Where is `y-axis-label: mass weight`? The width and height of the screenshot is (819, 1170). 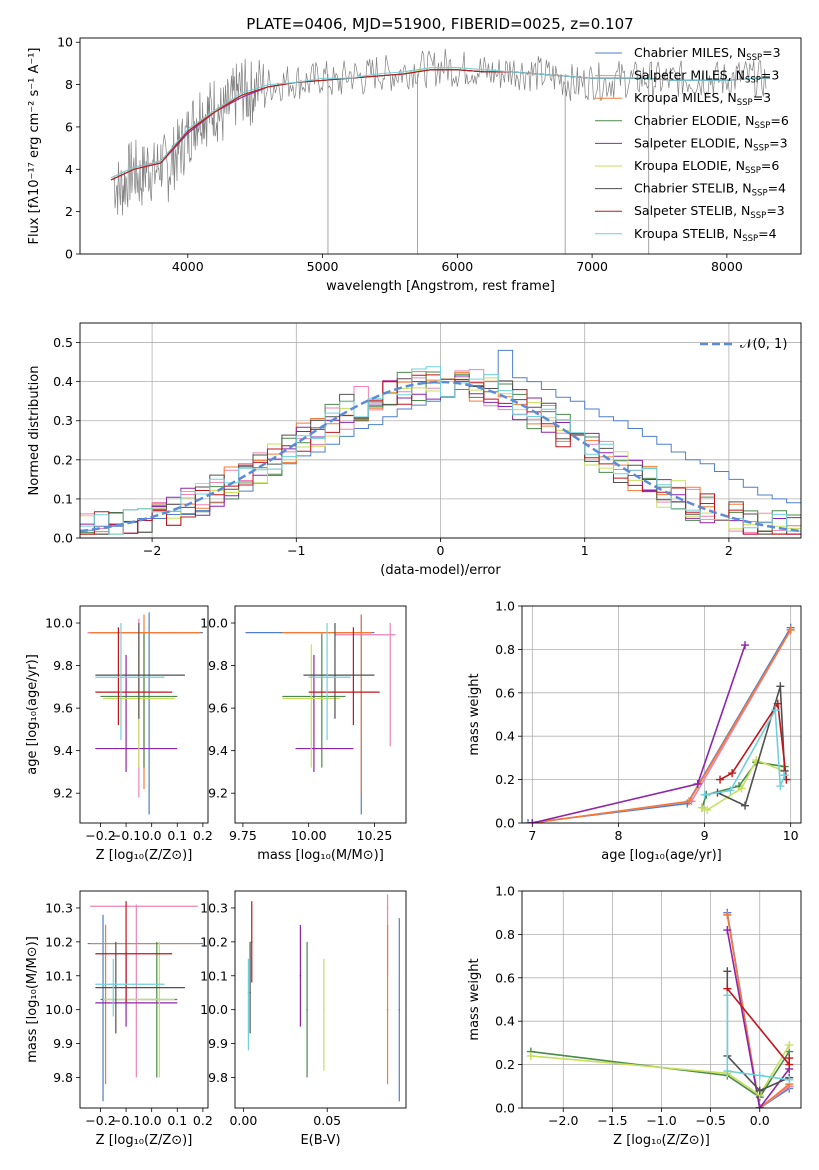 y-axis-label: mass weight is located at coordinates (474, 714).